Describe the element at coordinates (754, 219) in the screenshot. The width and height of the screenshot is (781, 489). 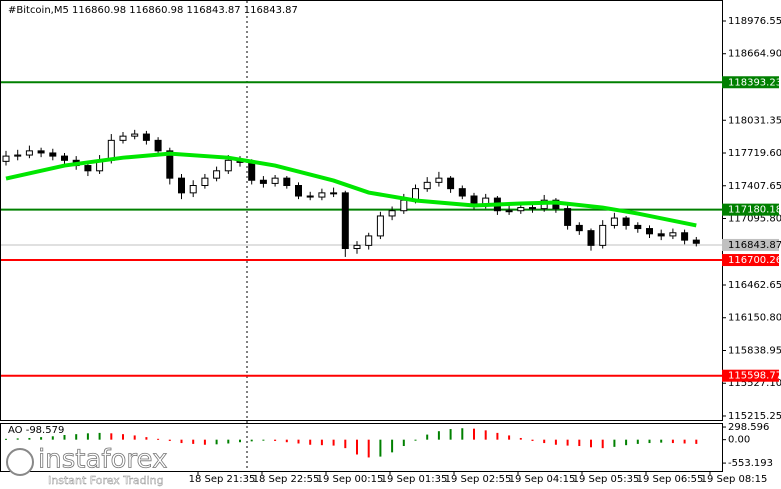
I see `y-tick-label: 117095.80` at that location.